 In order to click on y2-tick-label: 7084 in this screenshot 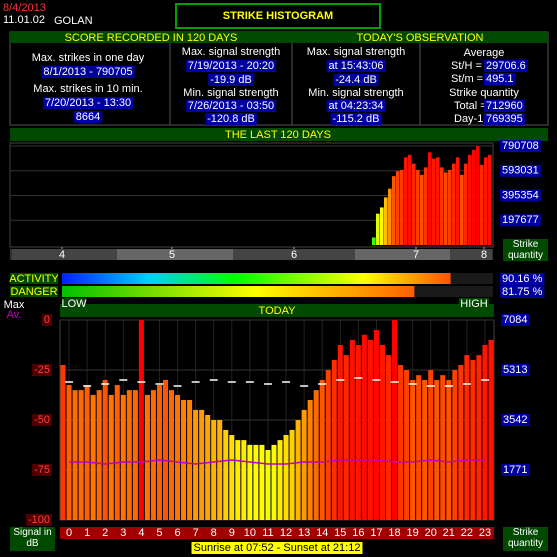, I will do `click(515, 320)`.